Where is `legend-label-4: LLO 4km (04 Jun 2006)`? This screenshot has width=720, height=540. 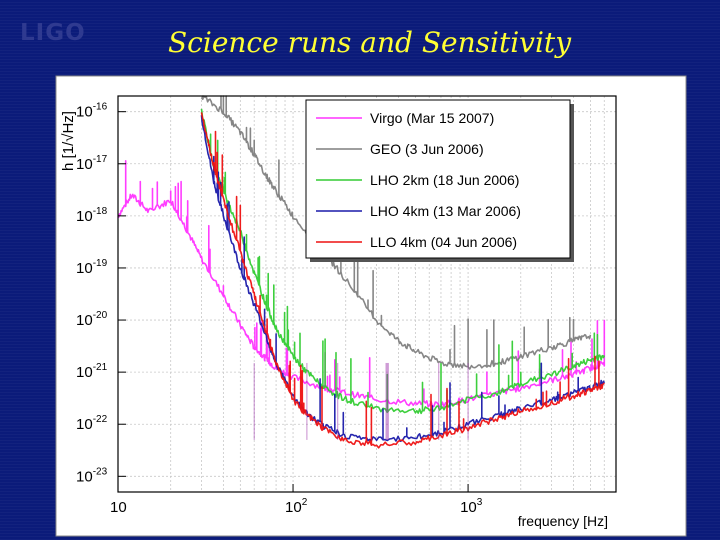
legend-label-4: LLO 4km (04 Jun 2006) is located at coordinates (443, 242).